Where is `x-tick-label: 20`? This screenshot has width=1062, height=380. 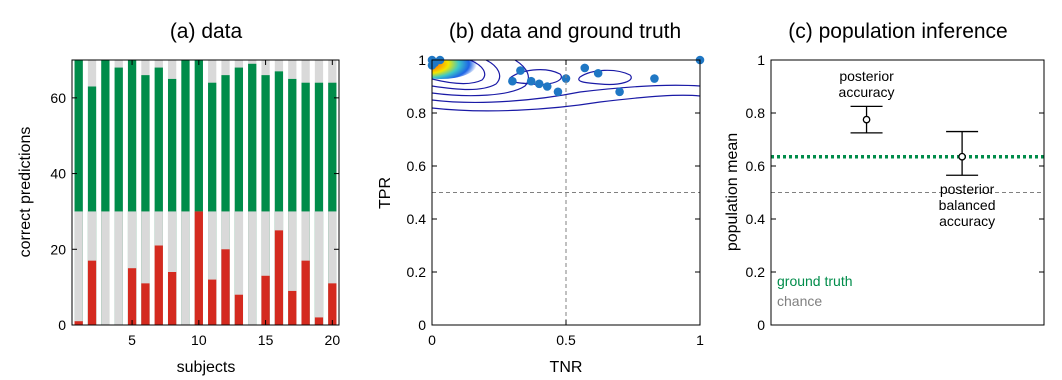
x-tick-label: 20 is located at coordinates (333, 340).